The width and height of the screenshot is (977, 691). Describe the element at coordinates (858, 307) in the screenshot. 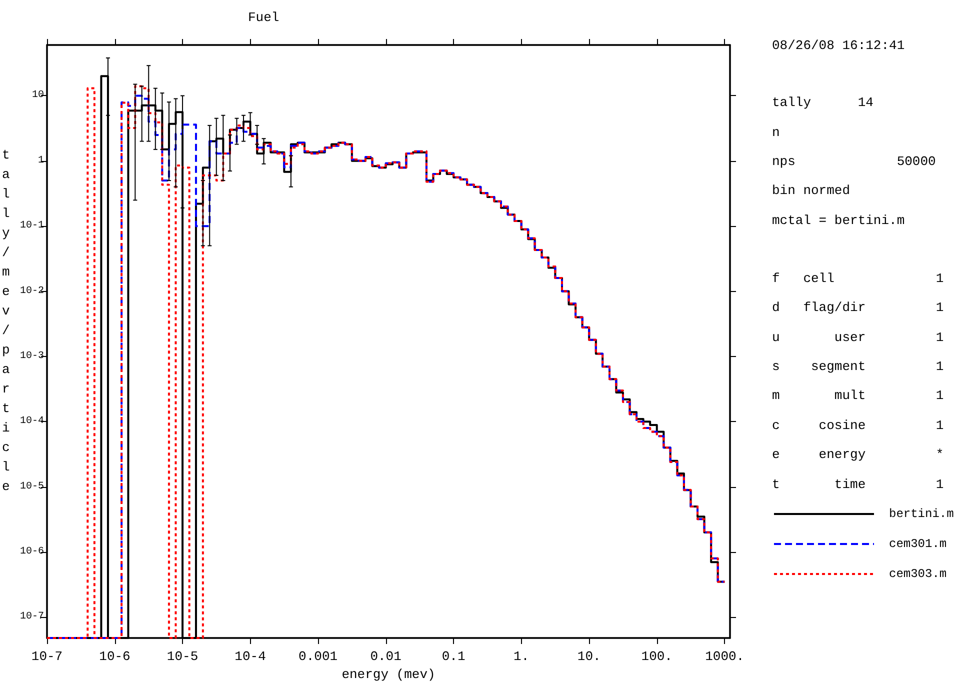

I see `text: d flag/dir 1` at that location.